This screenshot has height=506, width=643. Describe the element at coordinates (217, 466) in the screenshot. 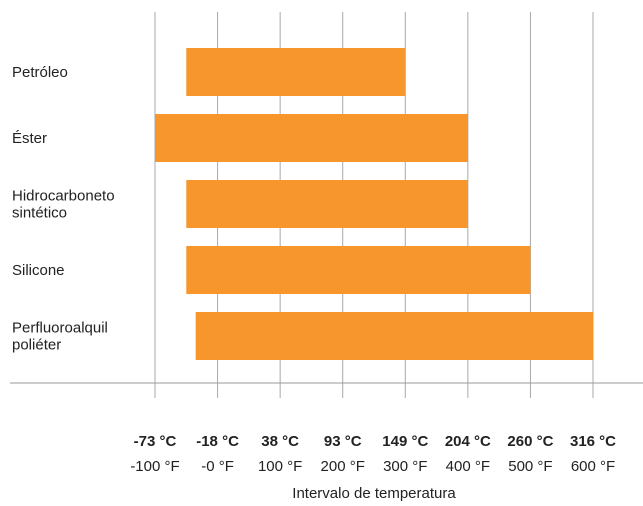

I see `tick-label-f-1: -0 °F` at that location.